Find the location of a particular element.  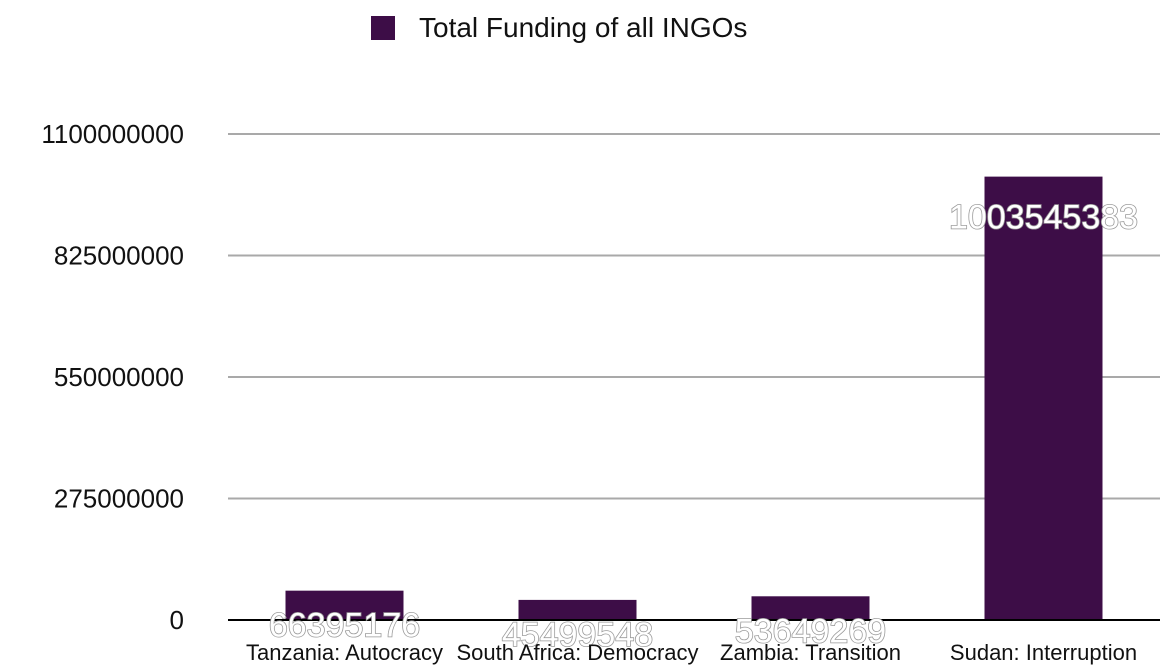

y-tick-label: 1100000000 is located at coordinates (112, 134).